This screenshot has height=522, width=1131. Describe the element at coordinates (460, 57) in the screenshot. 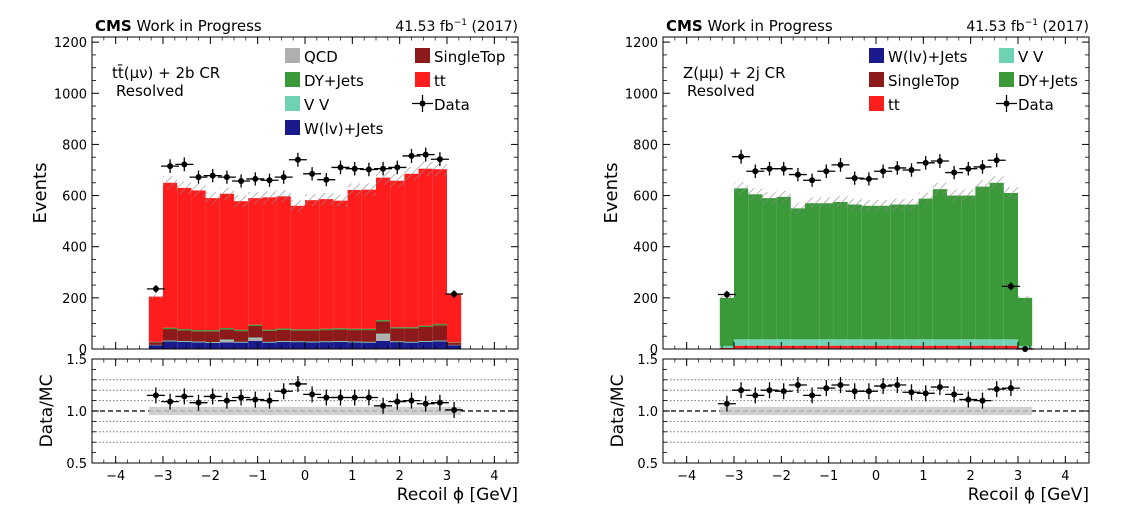

I see `left-legend-singletop: SingleTop` at that location.